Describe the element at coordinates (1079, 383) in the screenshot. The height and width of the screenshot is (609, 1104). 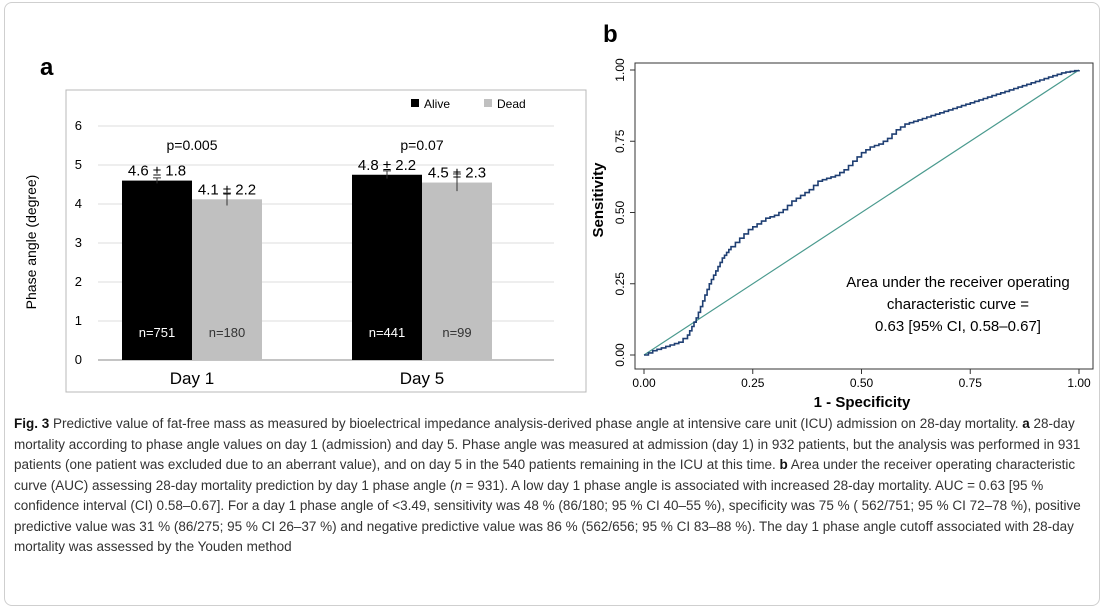
I see `x-tick-label-4: 1.00` at that location.